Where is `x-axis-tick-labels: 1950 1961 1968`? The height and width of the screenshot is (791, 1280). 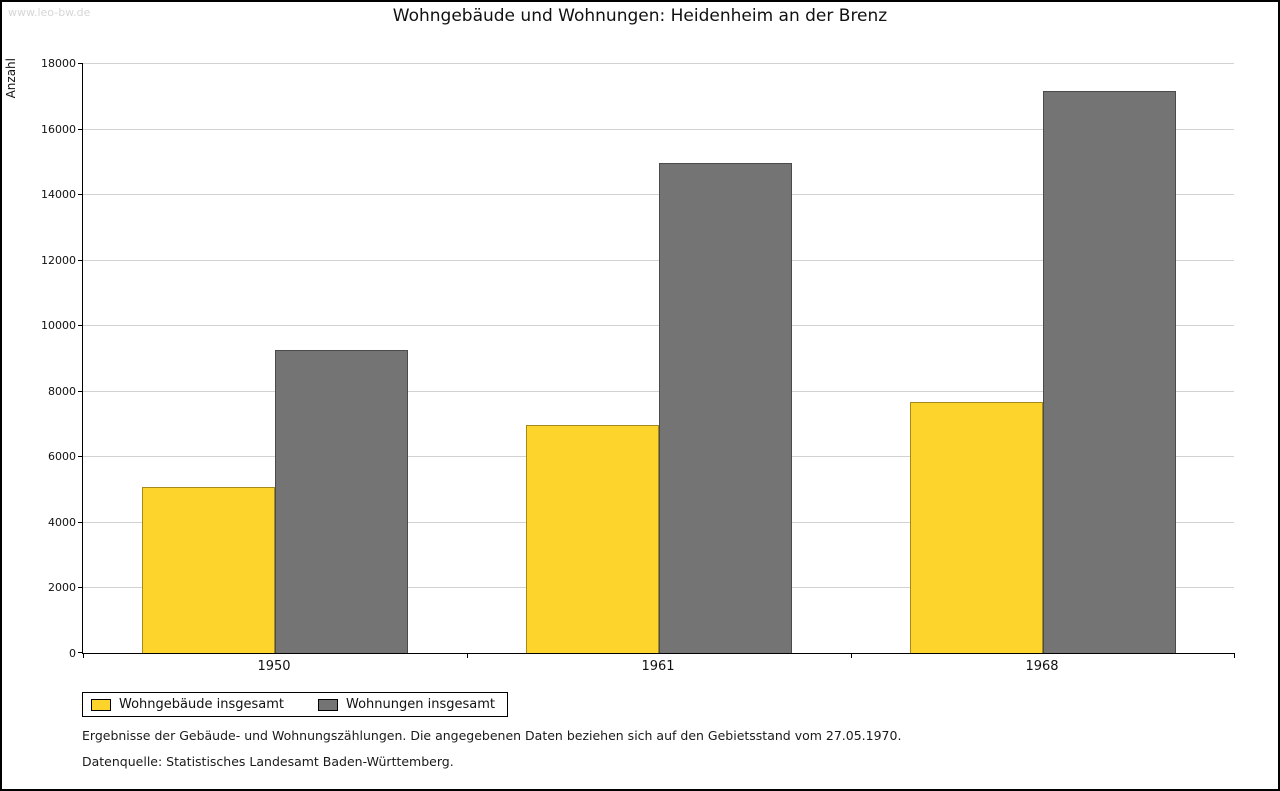
x-axis-tick-labels: 1950 1961 1968 is located at coordinates (658, 667).